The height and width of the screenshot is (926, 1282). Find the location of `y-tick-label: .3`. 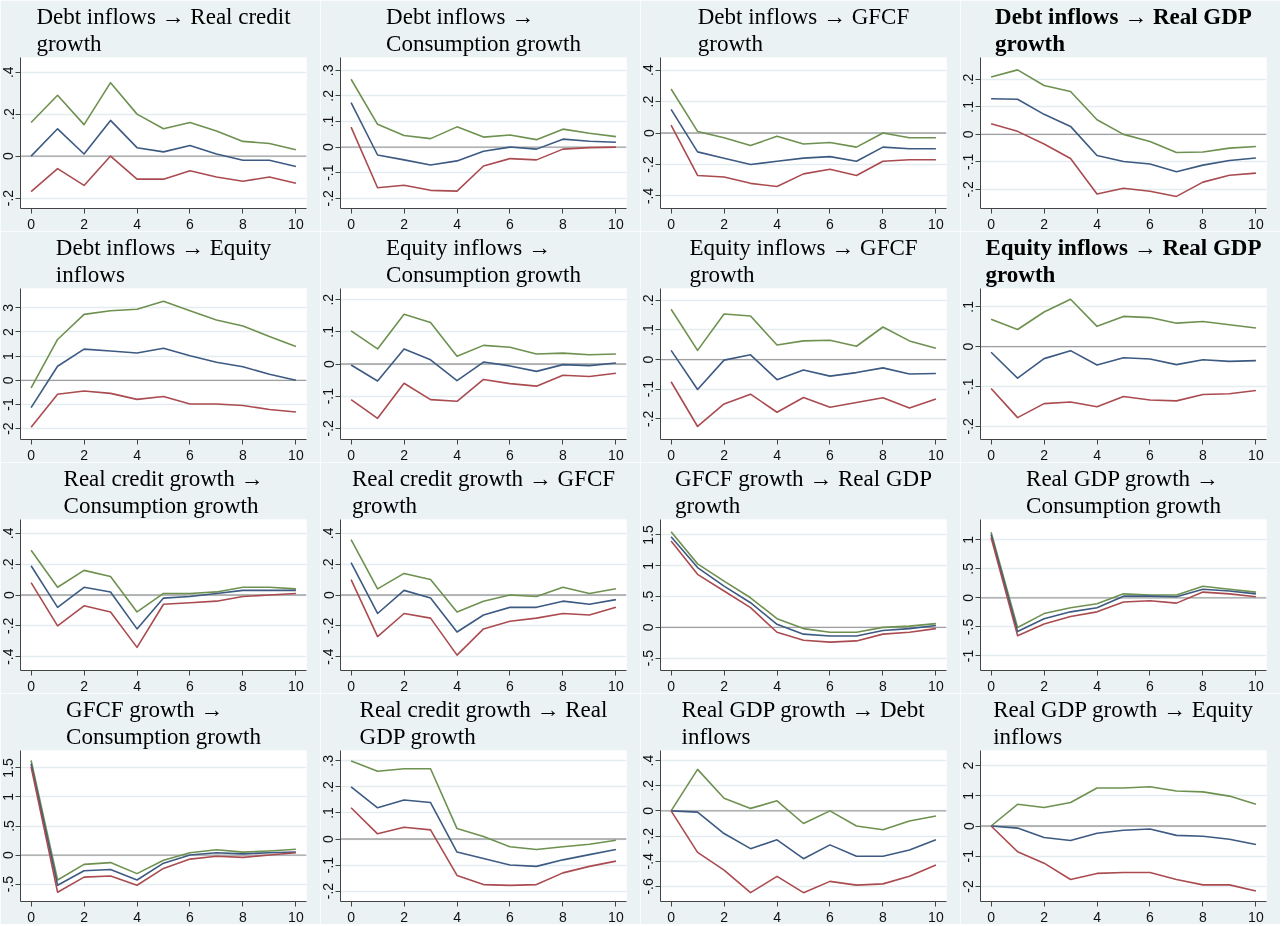

y-tick-label: .3 is located at coordinates (328, 760).